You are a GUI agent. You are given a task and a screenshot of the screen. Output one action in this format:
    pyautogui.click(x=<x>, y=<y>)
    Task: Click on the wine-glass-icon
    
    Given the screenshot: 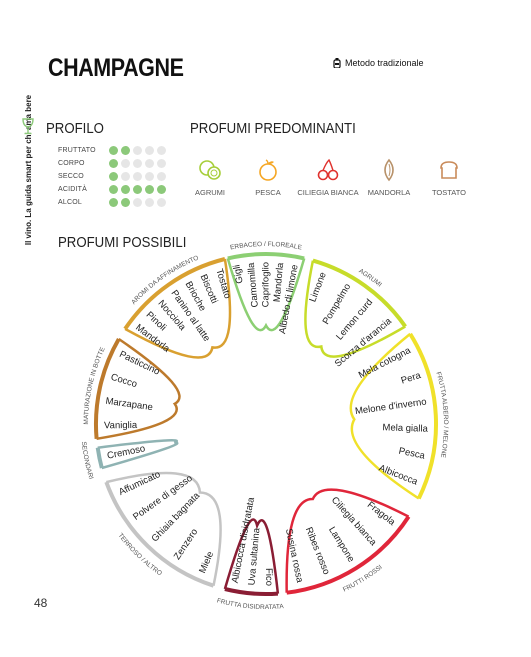 What is the action you would take?
    pyautogui.click(x=28, y=126)
    